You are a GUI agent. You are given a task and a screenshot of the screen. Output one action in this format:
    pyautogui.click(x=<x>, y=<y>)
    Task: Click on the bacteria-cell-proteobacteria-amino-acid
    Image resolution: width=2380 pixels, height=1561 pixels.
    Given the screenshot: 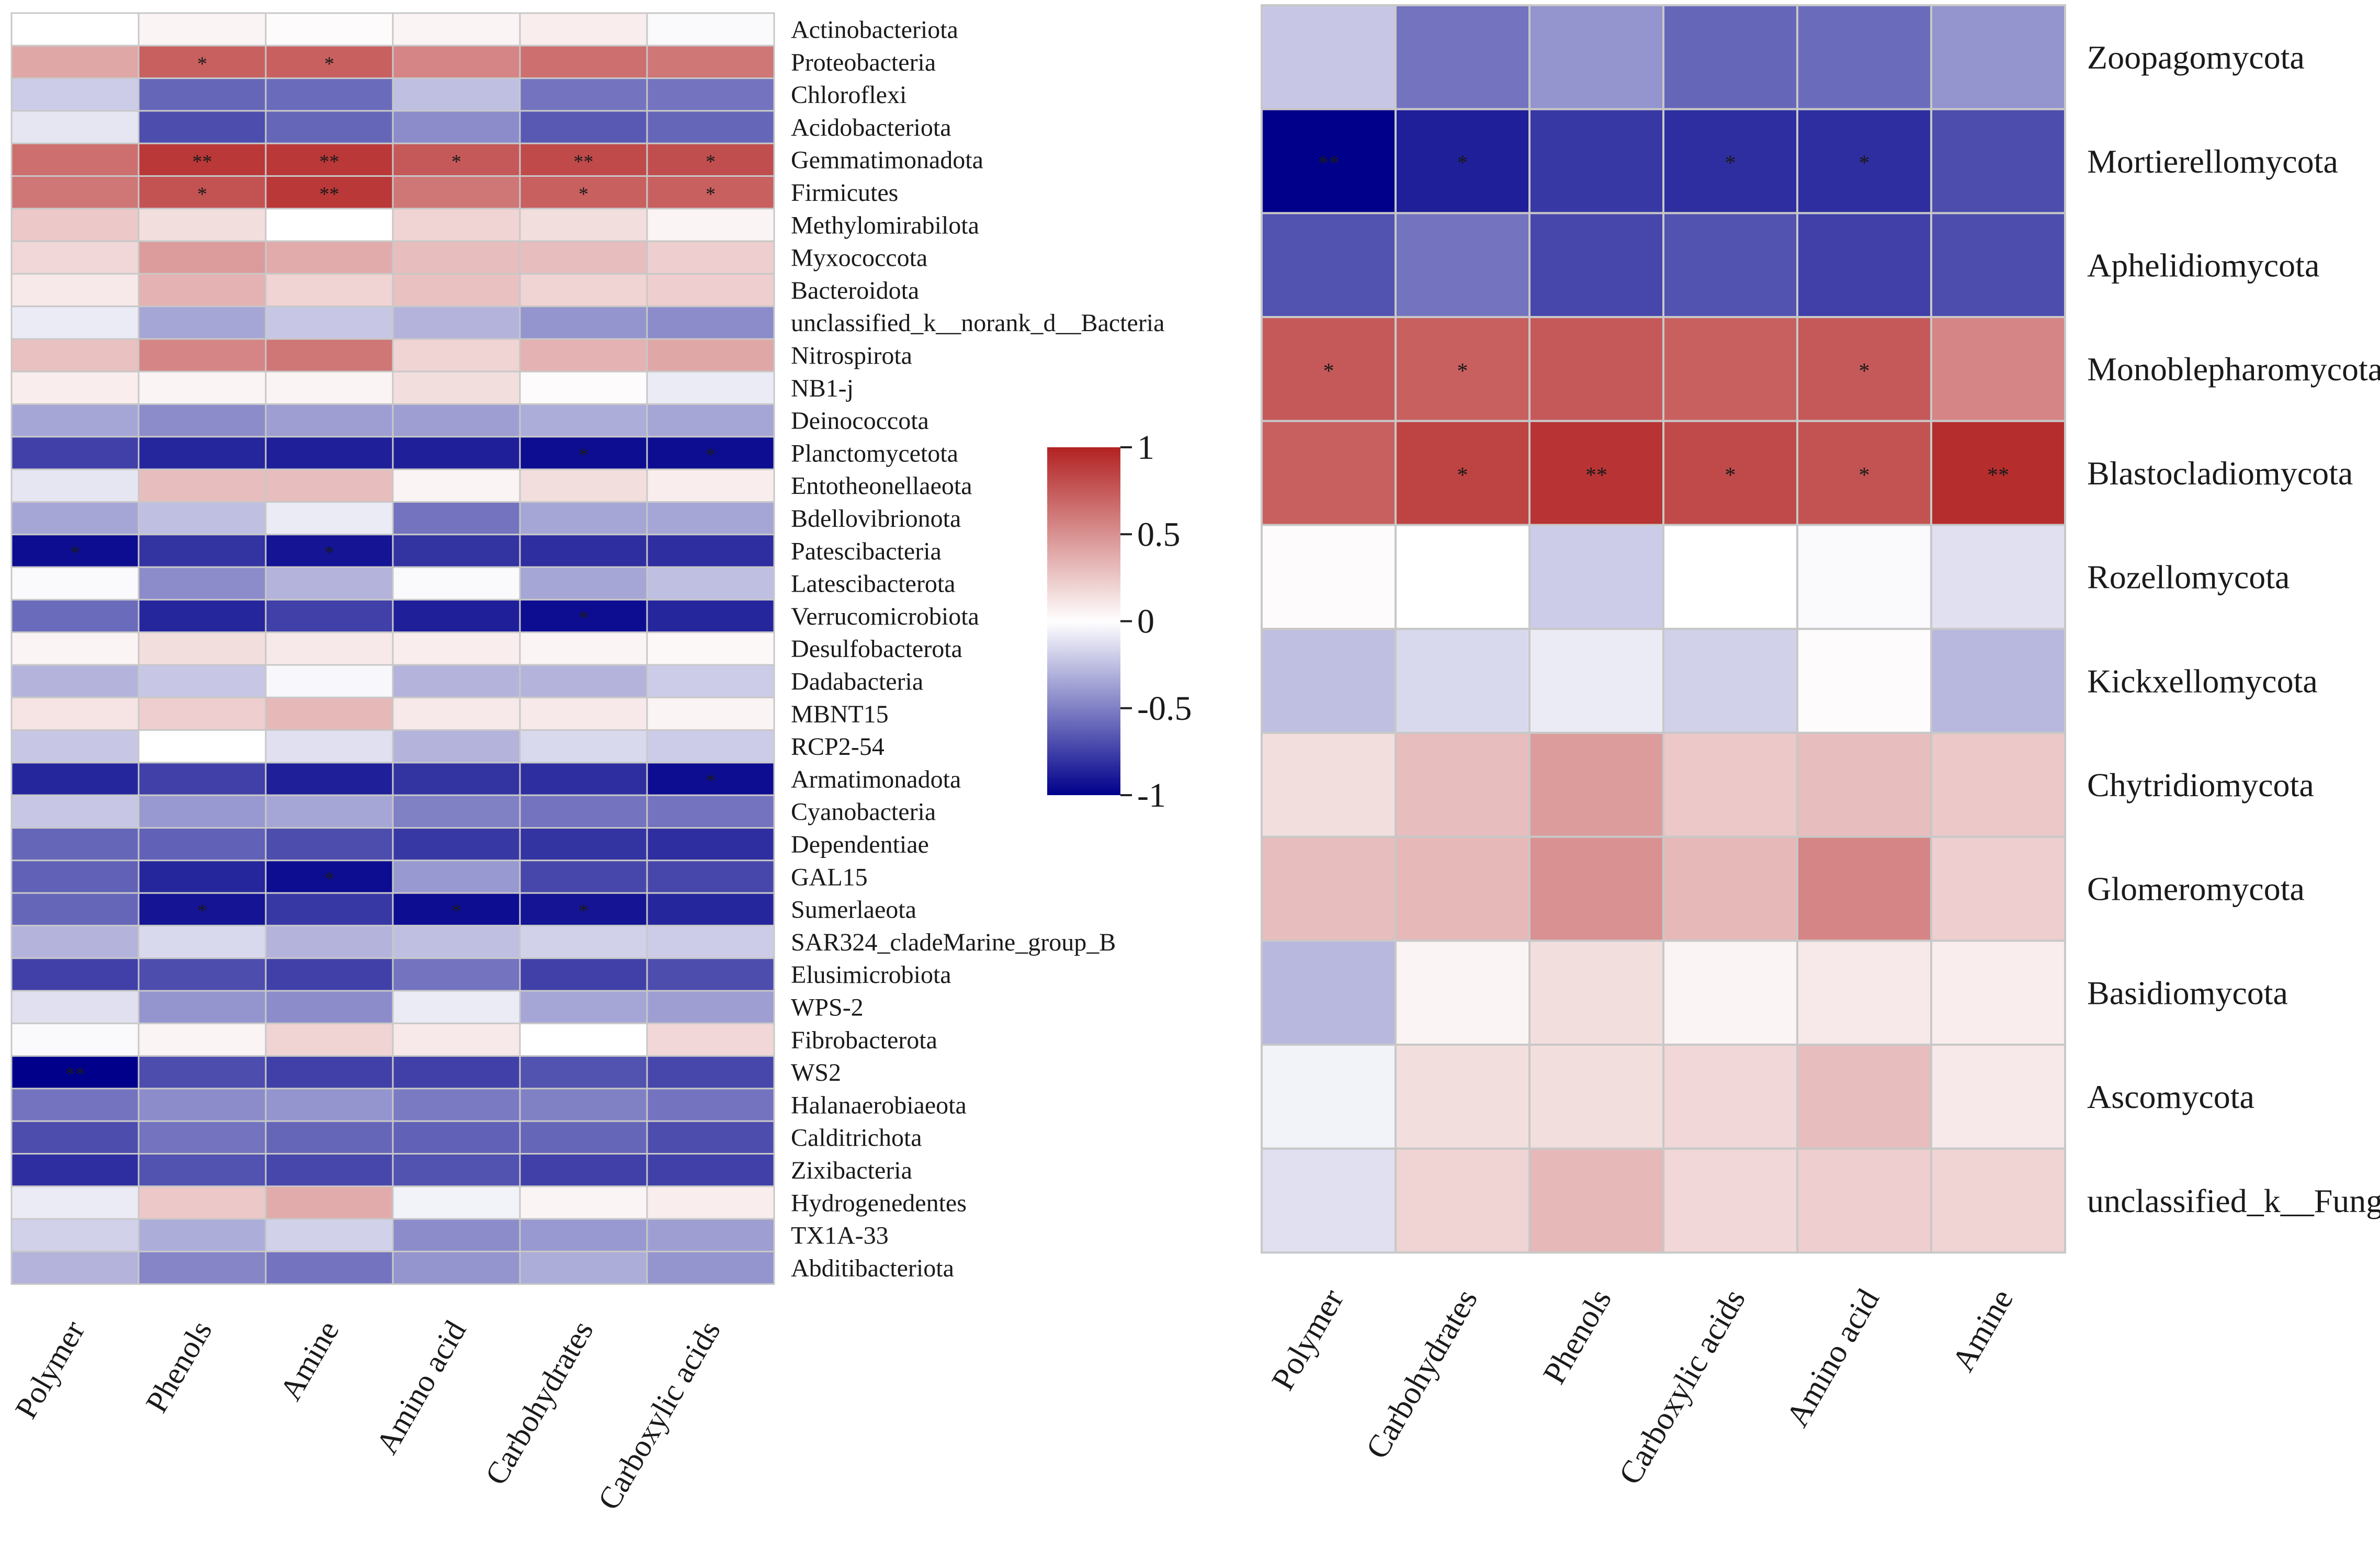 What is the action you would take?
    pyautogui.click(x=457, y=62)
    